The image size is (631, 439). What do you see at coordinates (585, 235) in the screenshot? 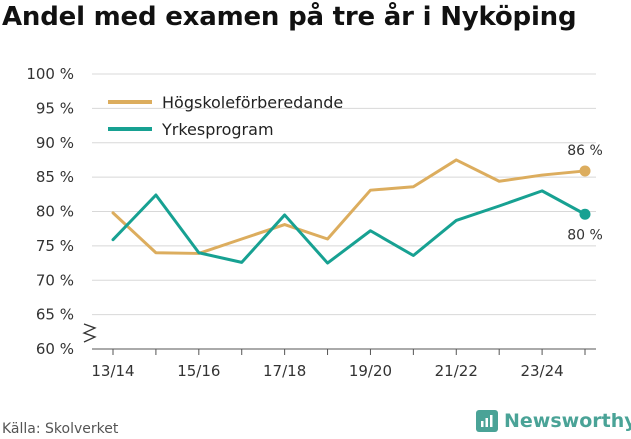
I see `end-value-label: 80 %` at bounding box center [585, 235].